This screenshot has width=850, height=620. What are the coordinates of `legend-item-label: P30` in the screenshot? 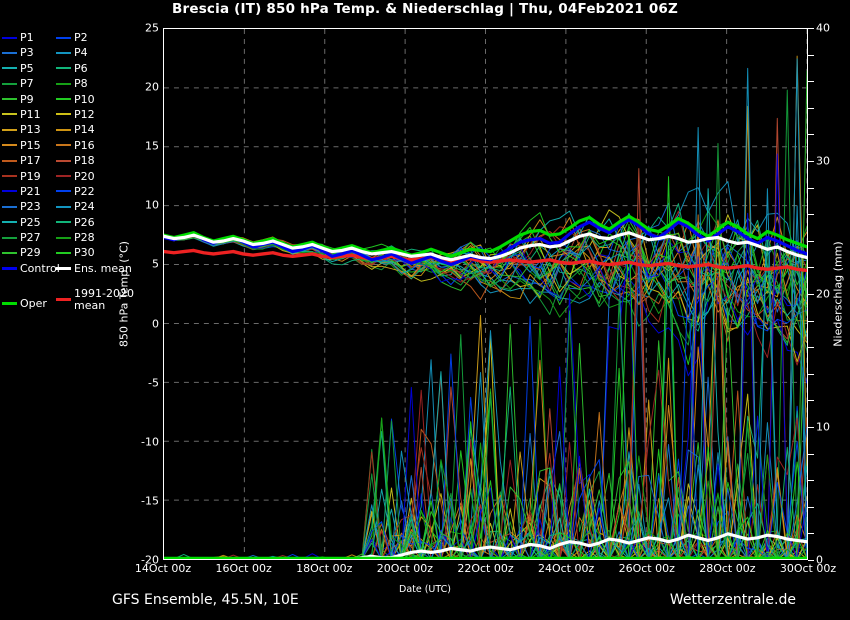 It's located at (84, 253).